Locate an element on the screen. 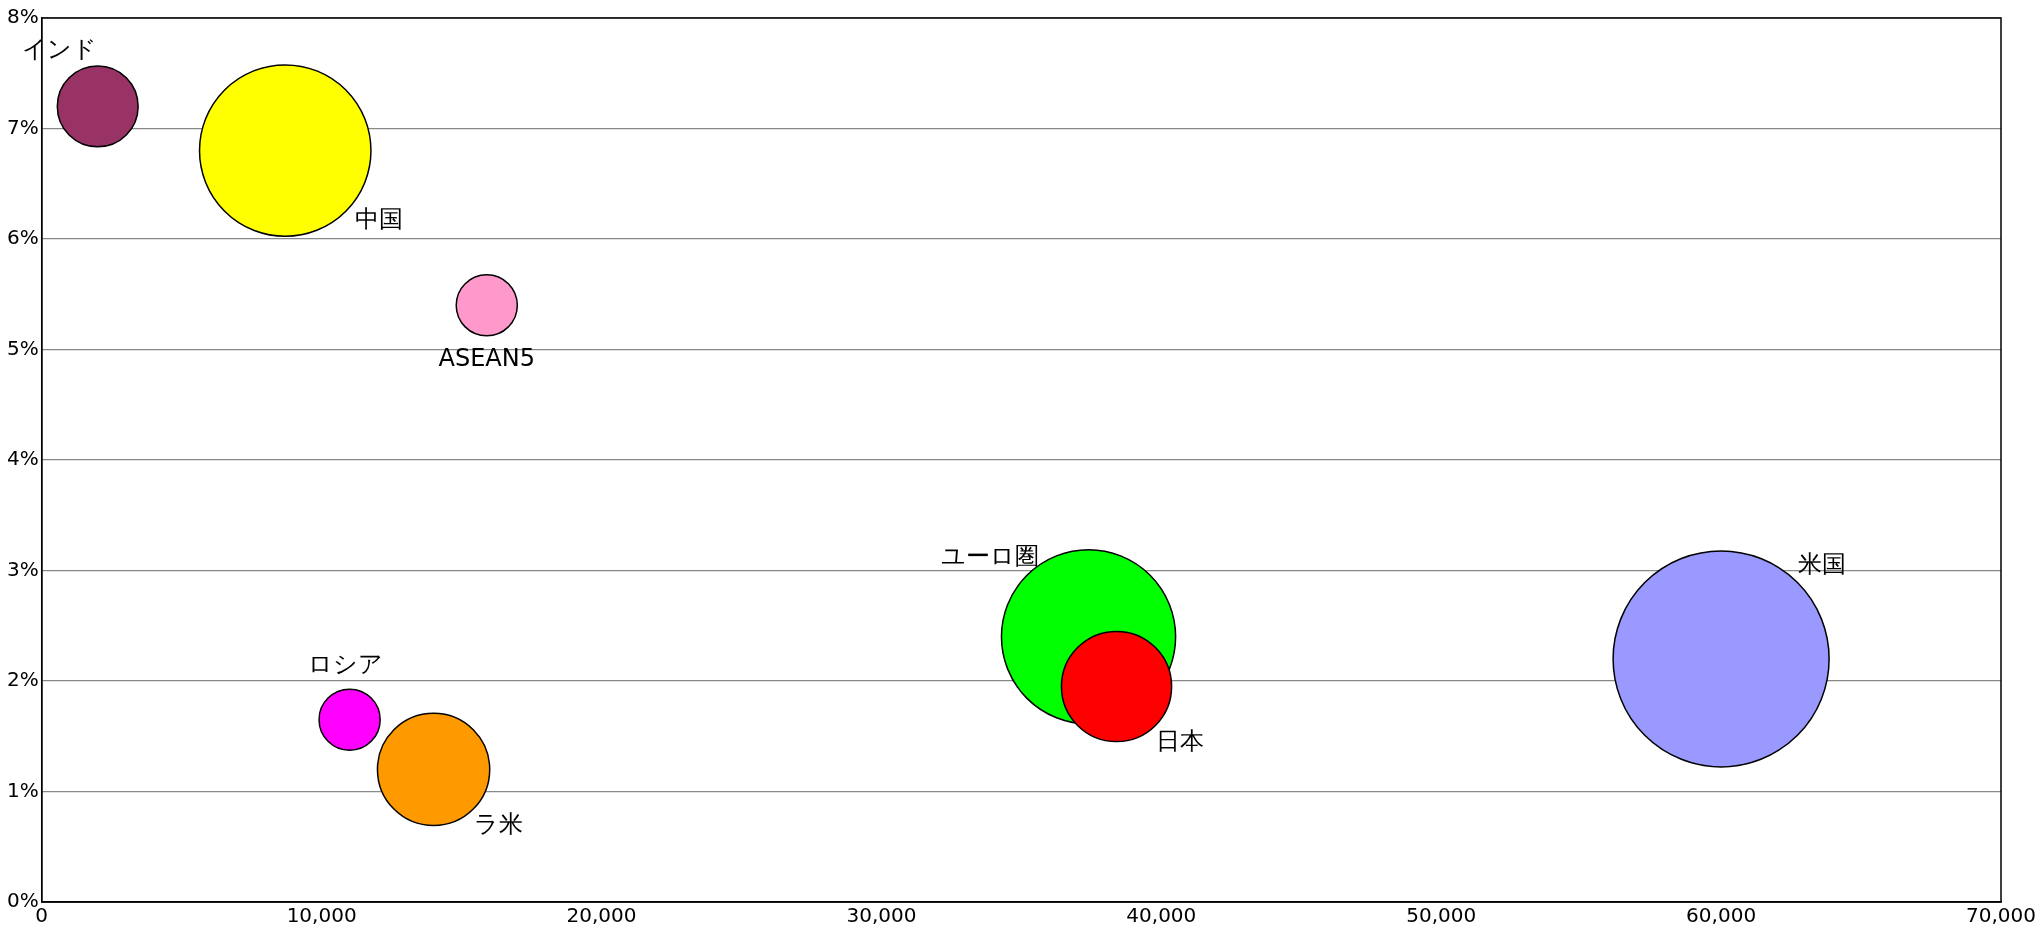 The height and width of the screenshot is (936, 2041). x-tick-label: 10,000 is located at coordinates (321, 915).